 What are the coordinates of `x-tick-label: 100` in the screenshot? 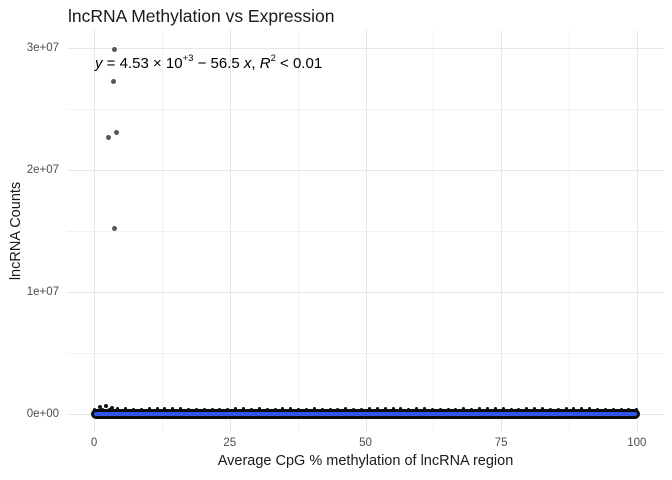 It's located at (637, 443).